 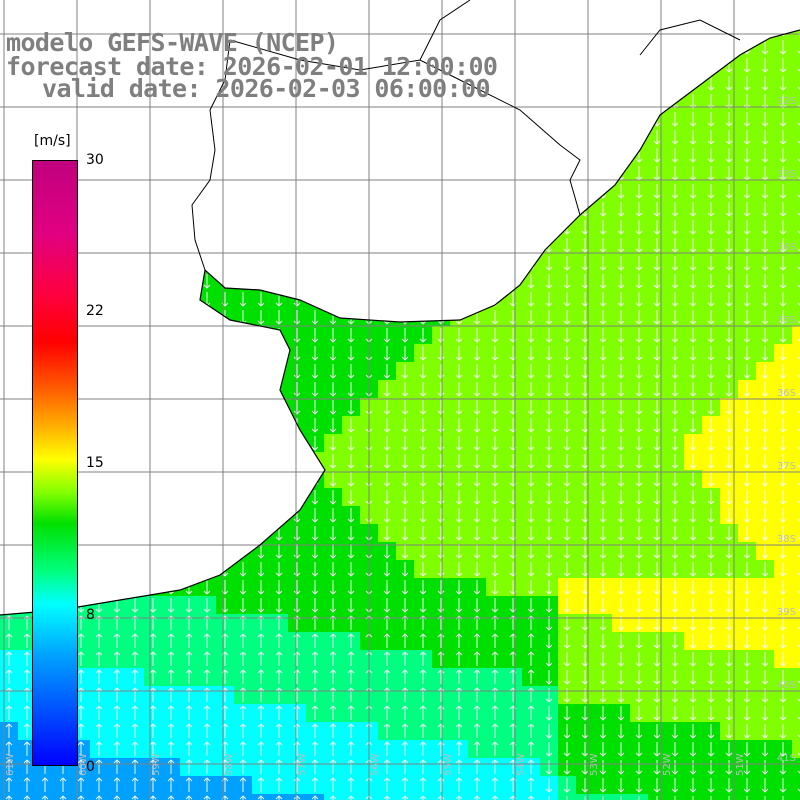 What do you see at coordinates (375, 764) in the screenshot?
I see `longitude-label: 56W` at bounding box center [375, 764].